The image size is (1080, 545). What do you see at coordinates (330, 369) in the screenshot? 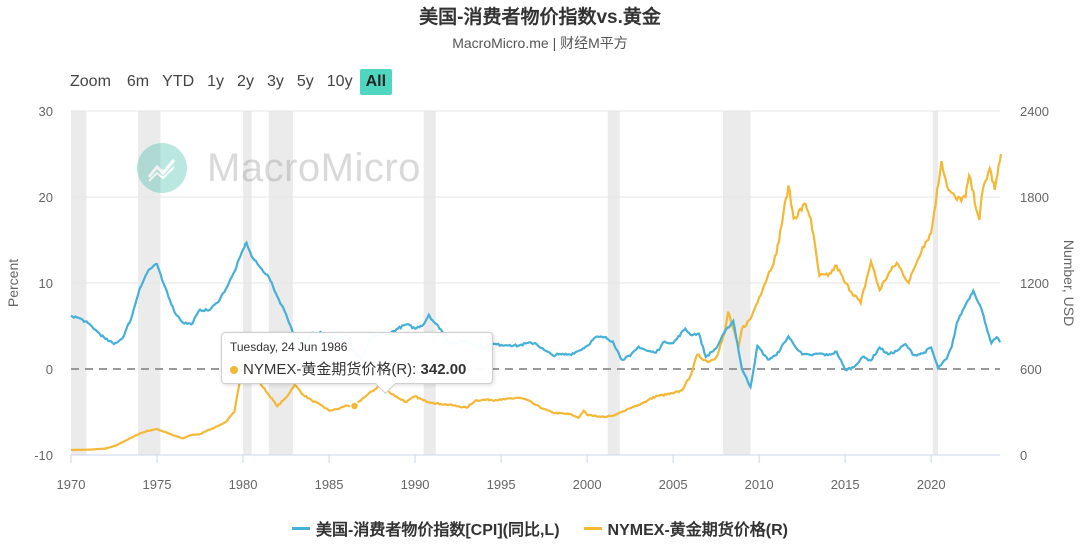
I see `tooltip-series-name: NYMEX-黄金期货价格(R):` at bounding box center [330, 369].